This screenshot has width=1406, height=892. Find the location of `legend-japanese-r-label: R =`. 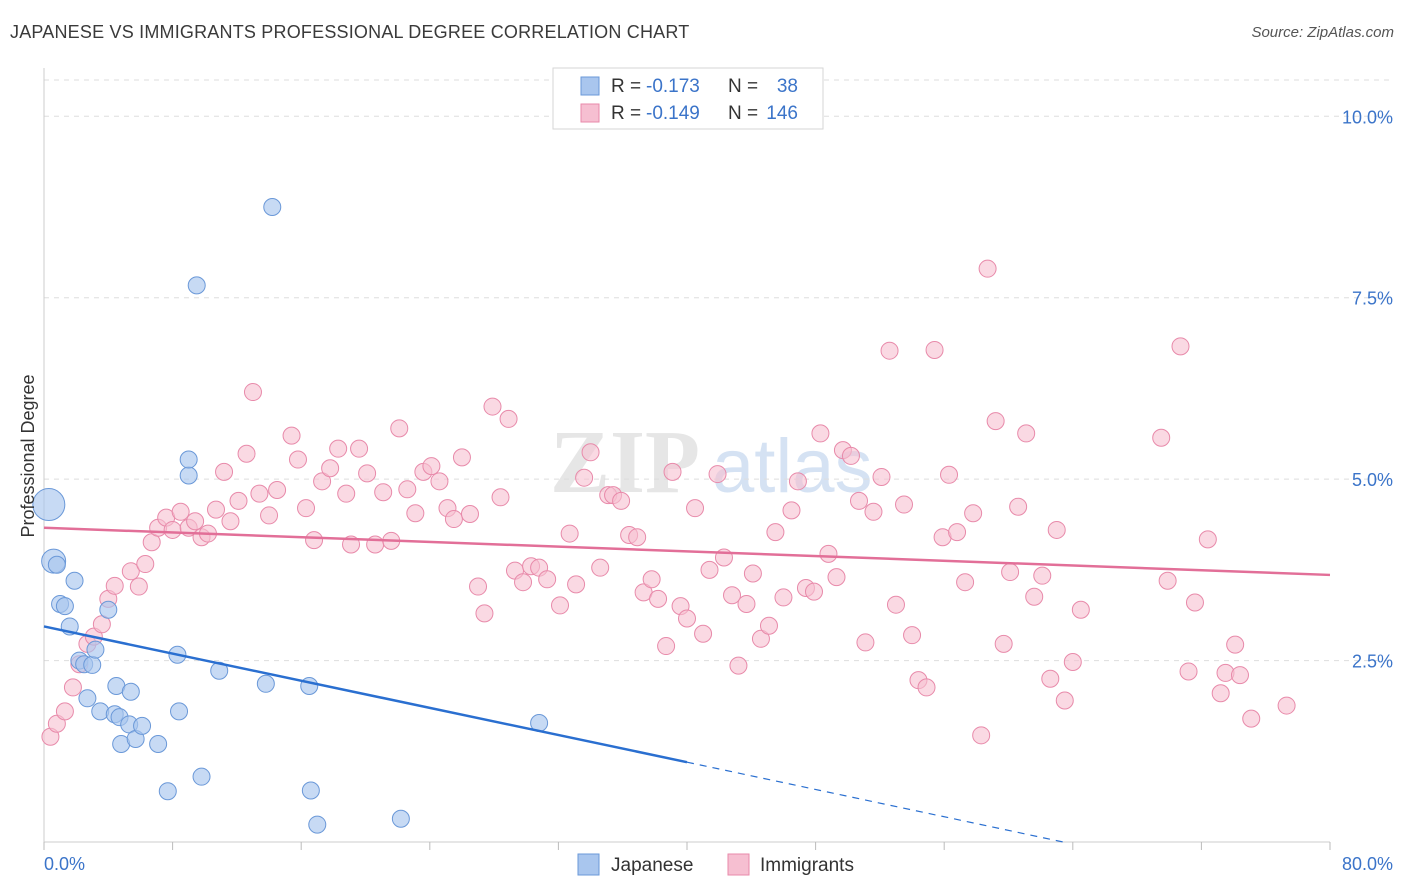

legend-japanese-r-label: R = is located at coordinates (626, 86).